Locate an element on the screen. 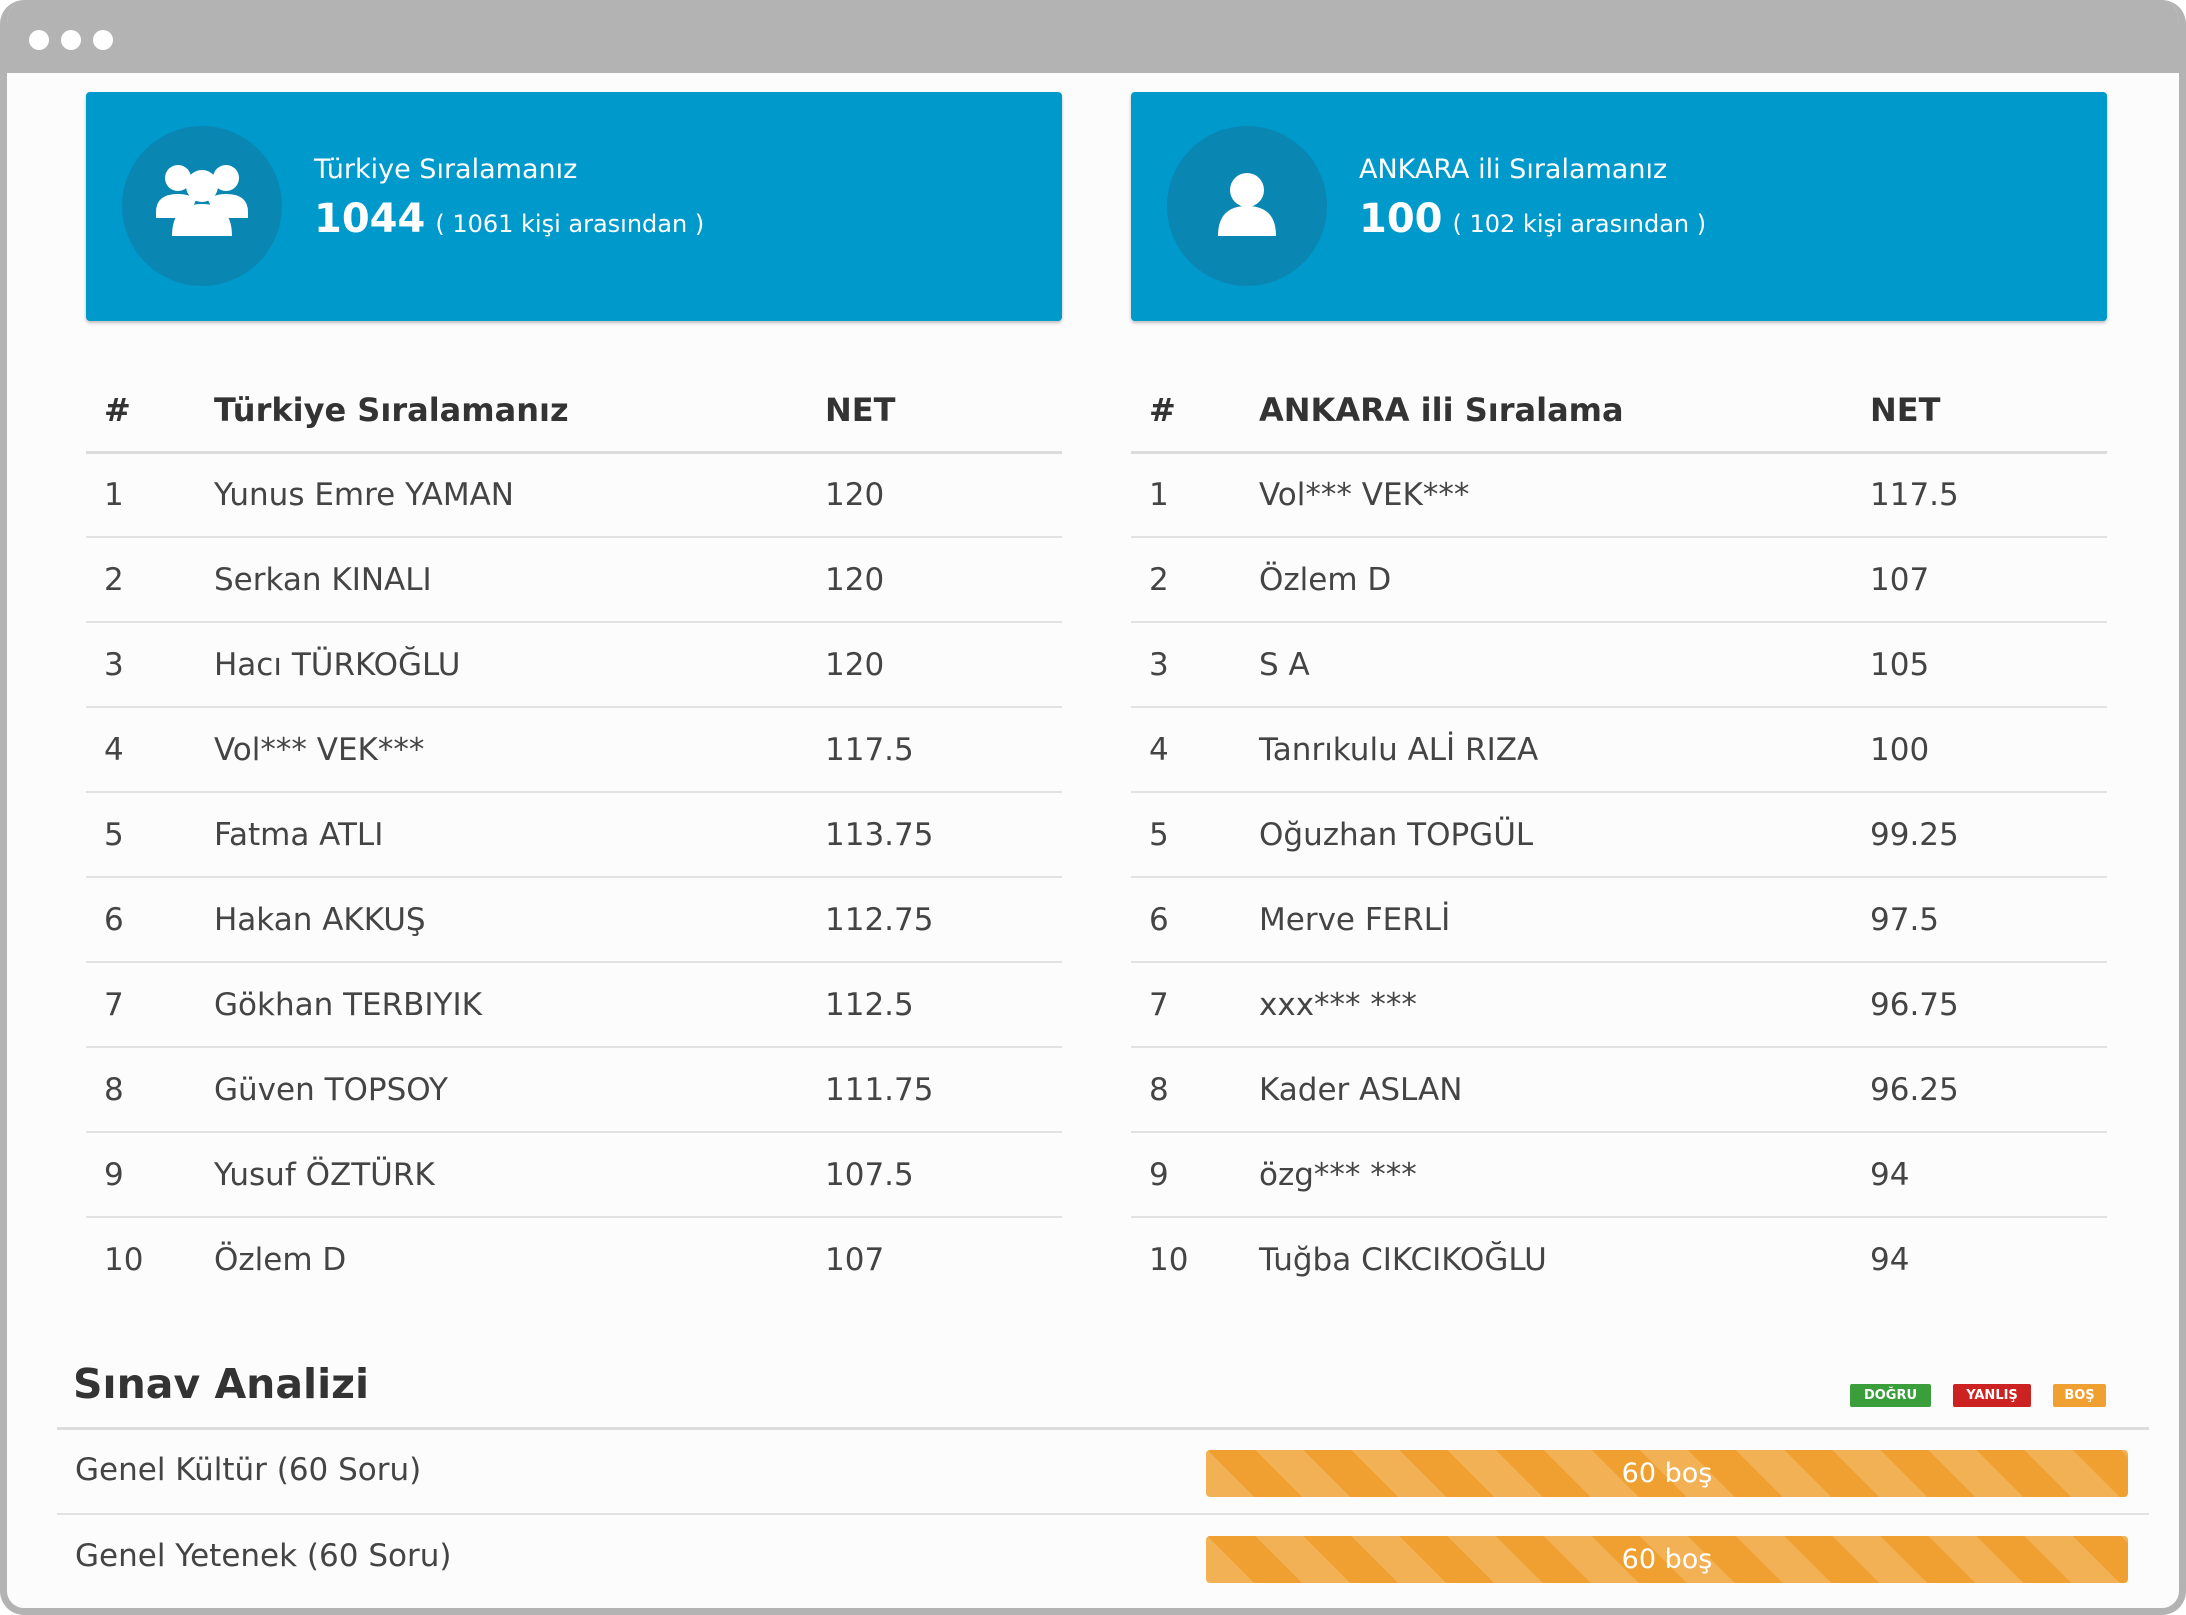  name-cell: Hacı TÜRKOĞLU is located at coordinates (519, 665).